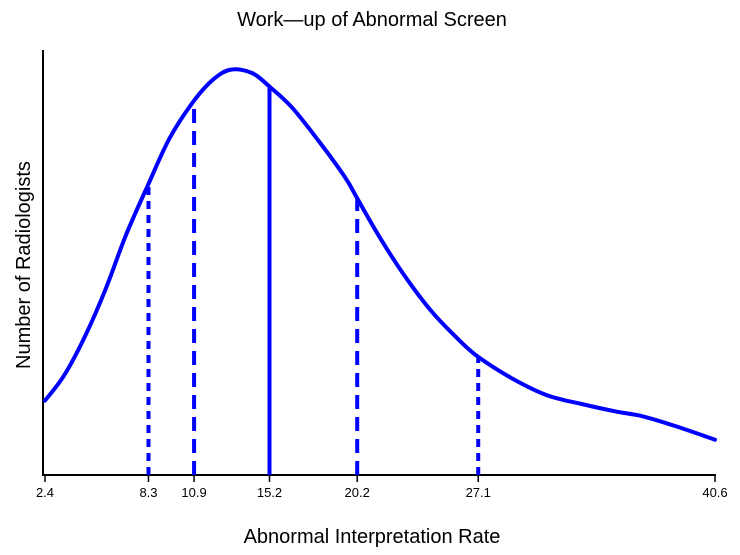 This screenshot has width=740, height=555. Describe the element at coordinates (357, 492) in the screenshot. I see `x-tick-label: 20.2` at that location.